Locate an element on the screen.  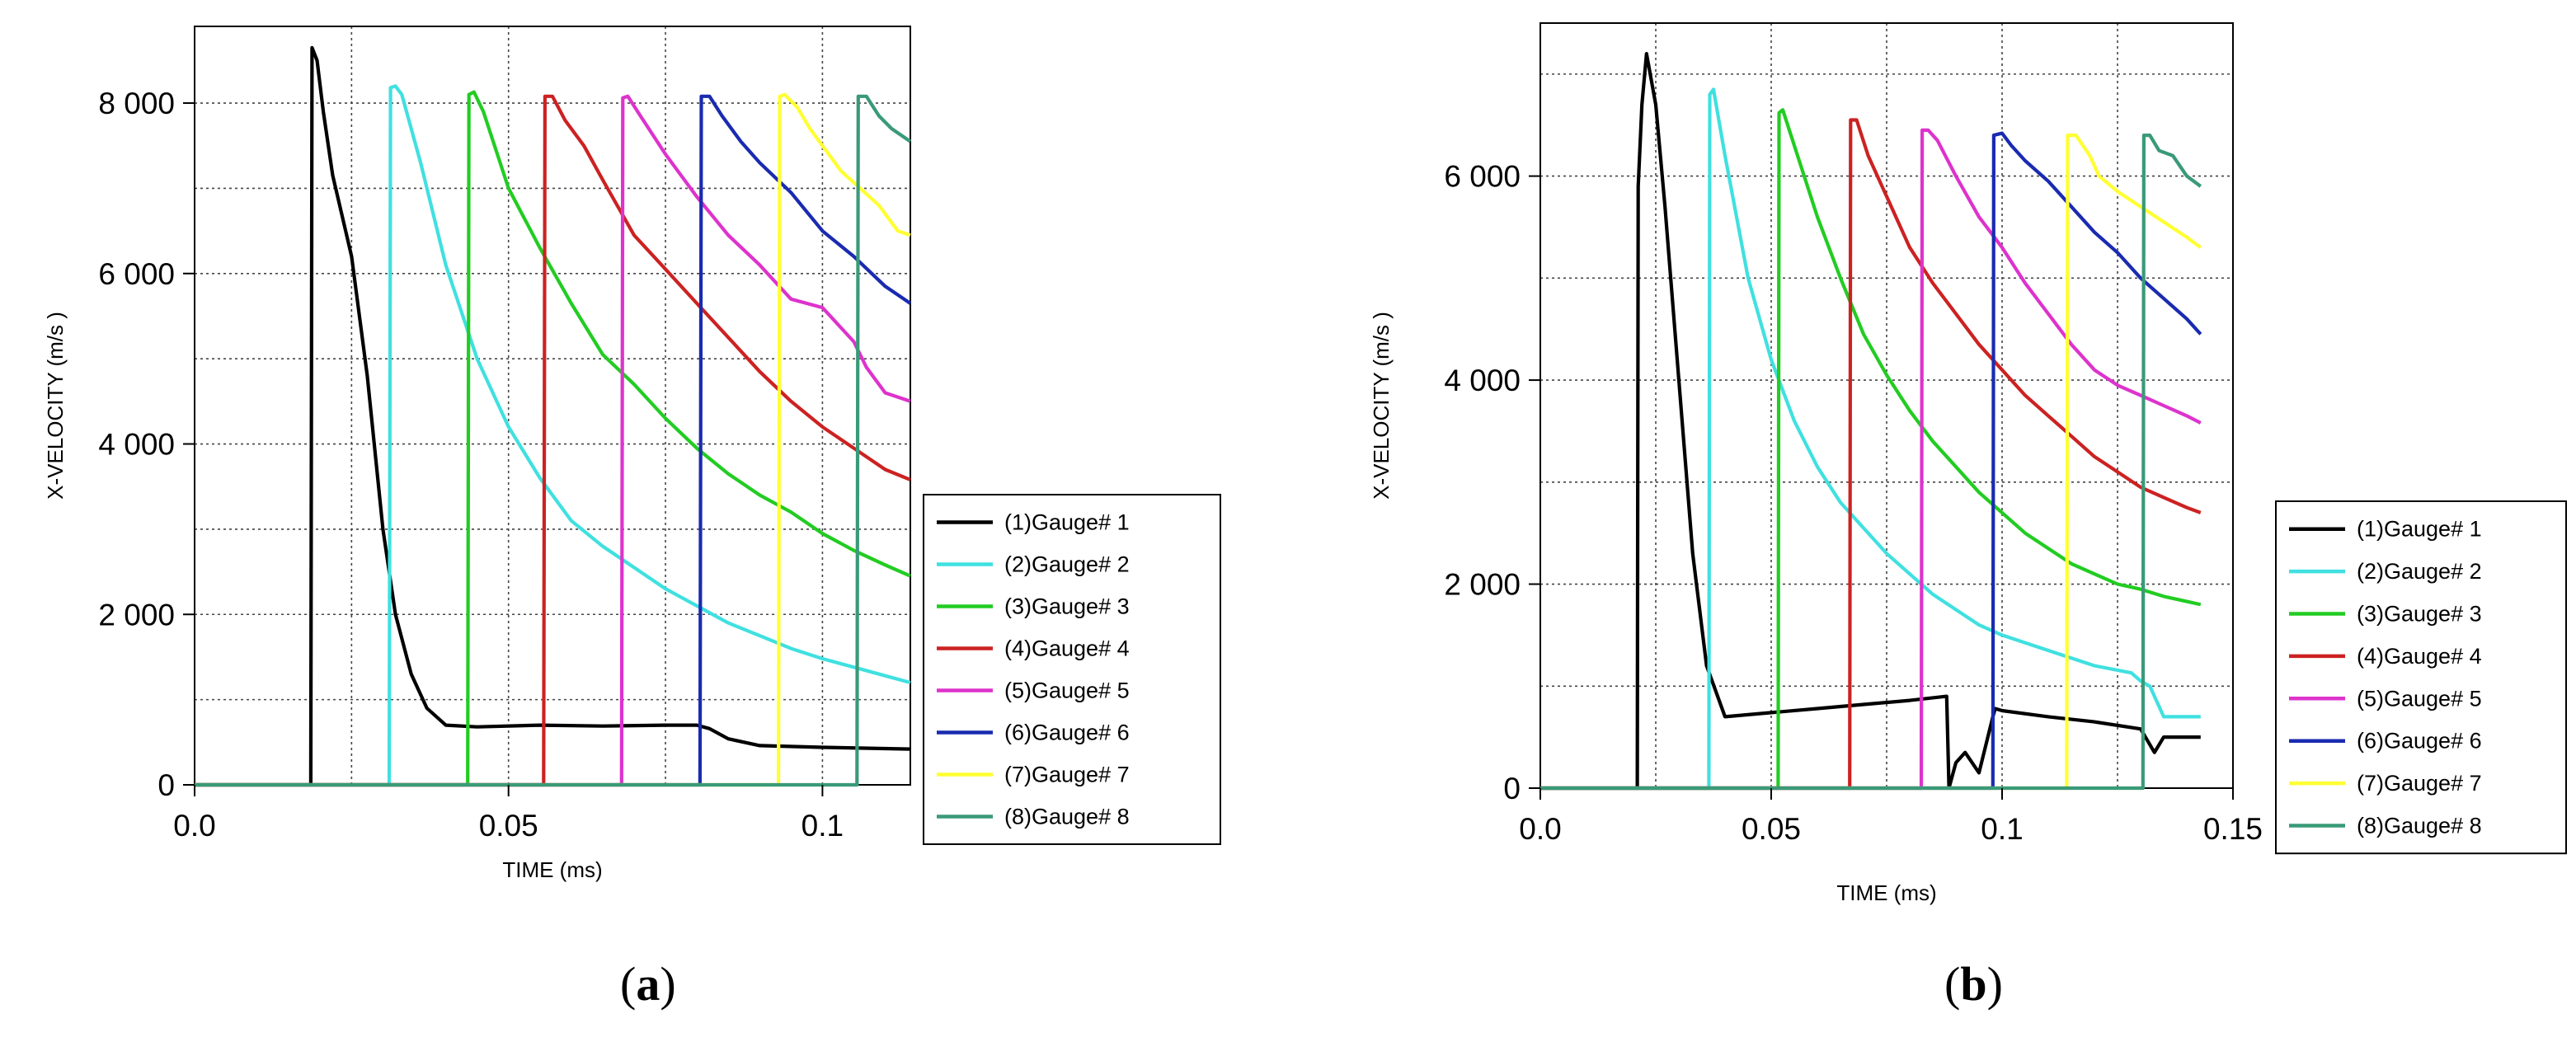
chart-a-ytick-label: 8 000 is located at coordinates (136, 103).